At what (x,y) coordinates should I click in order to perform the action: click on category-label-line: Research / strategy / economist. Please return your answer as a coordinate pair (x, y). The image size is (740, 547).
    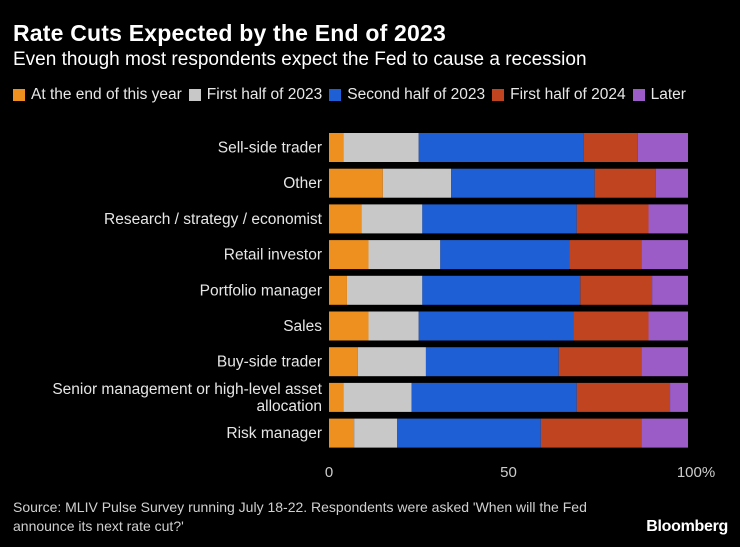
    Looking at the image, I should click on (213, 219).